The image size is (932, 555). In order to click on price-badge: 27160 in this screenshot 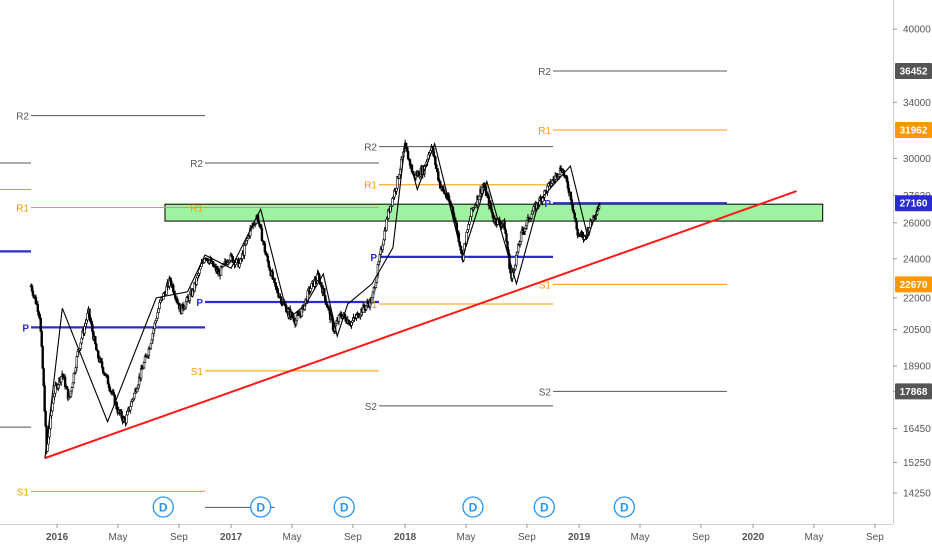, I will do `click(913, 203)`.